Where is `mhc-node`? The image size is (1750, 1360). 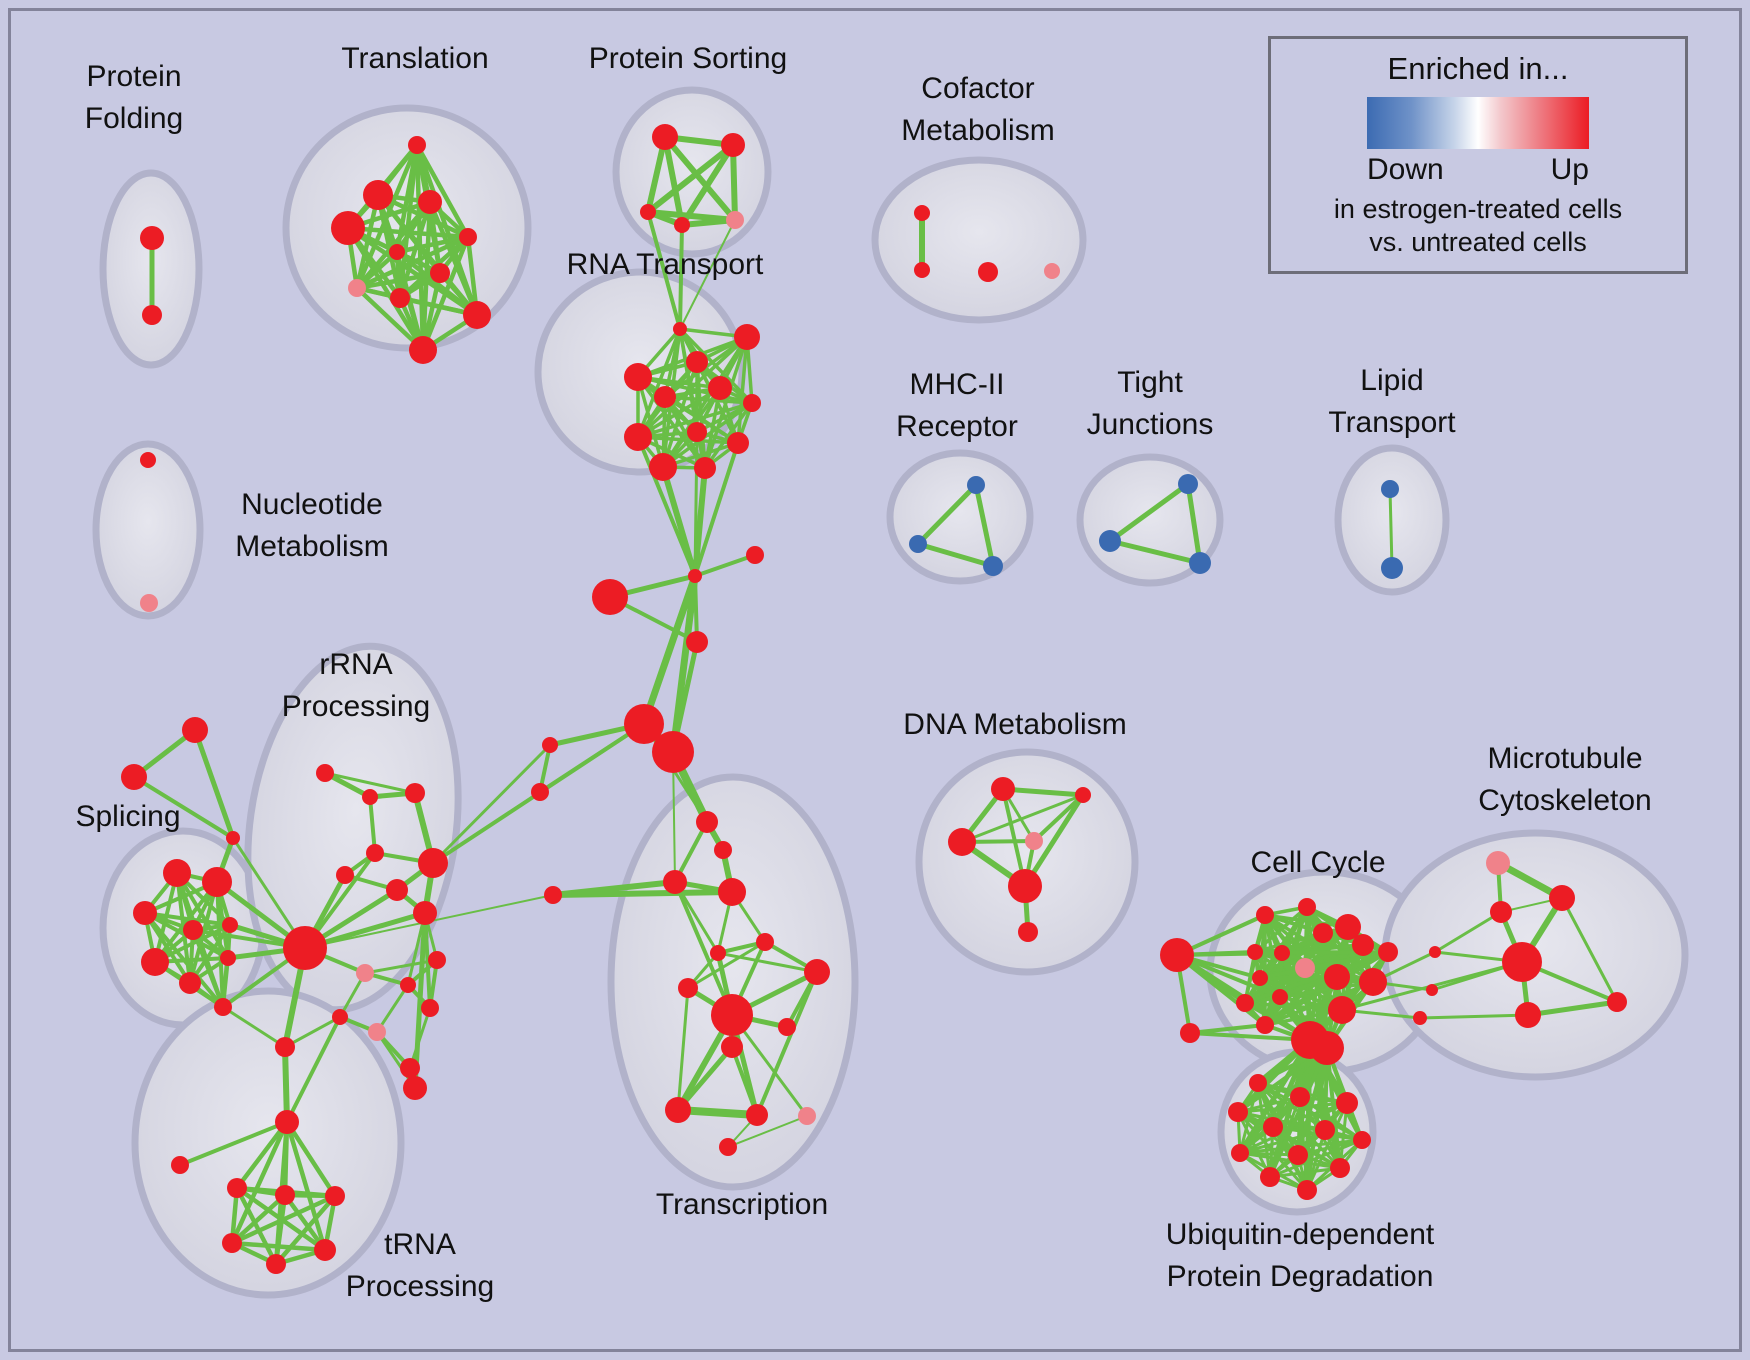
mhc-node is located at coordinates (918, 544).